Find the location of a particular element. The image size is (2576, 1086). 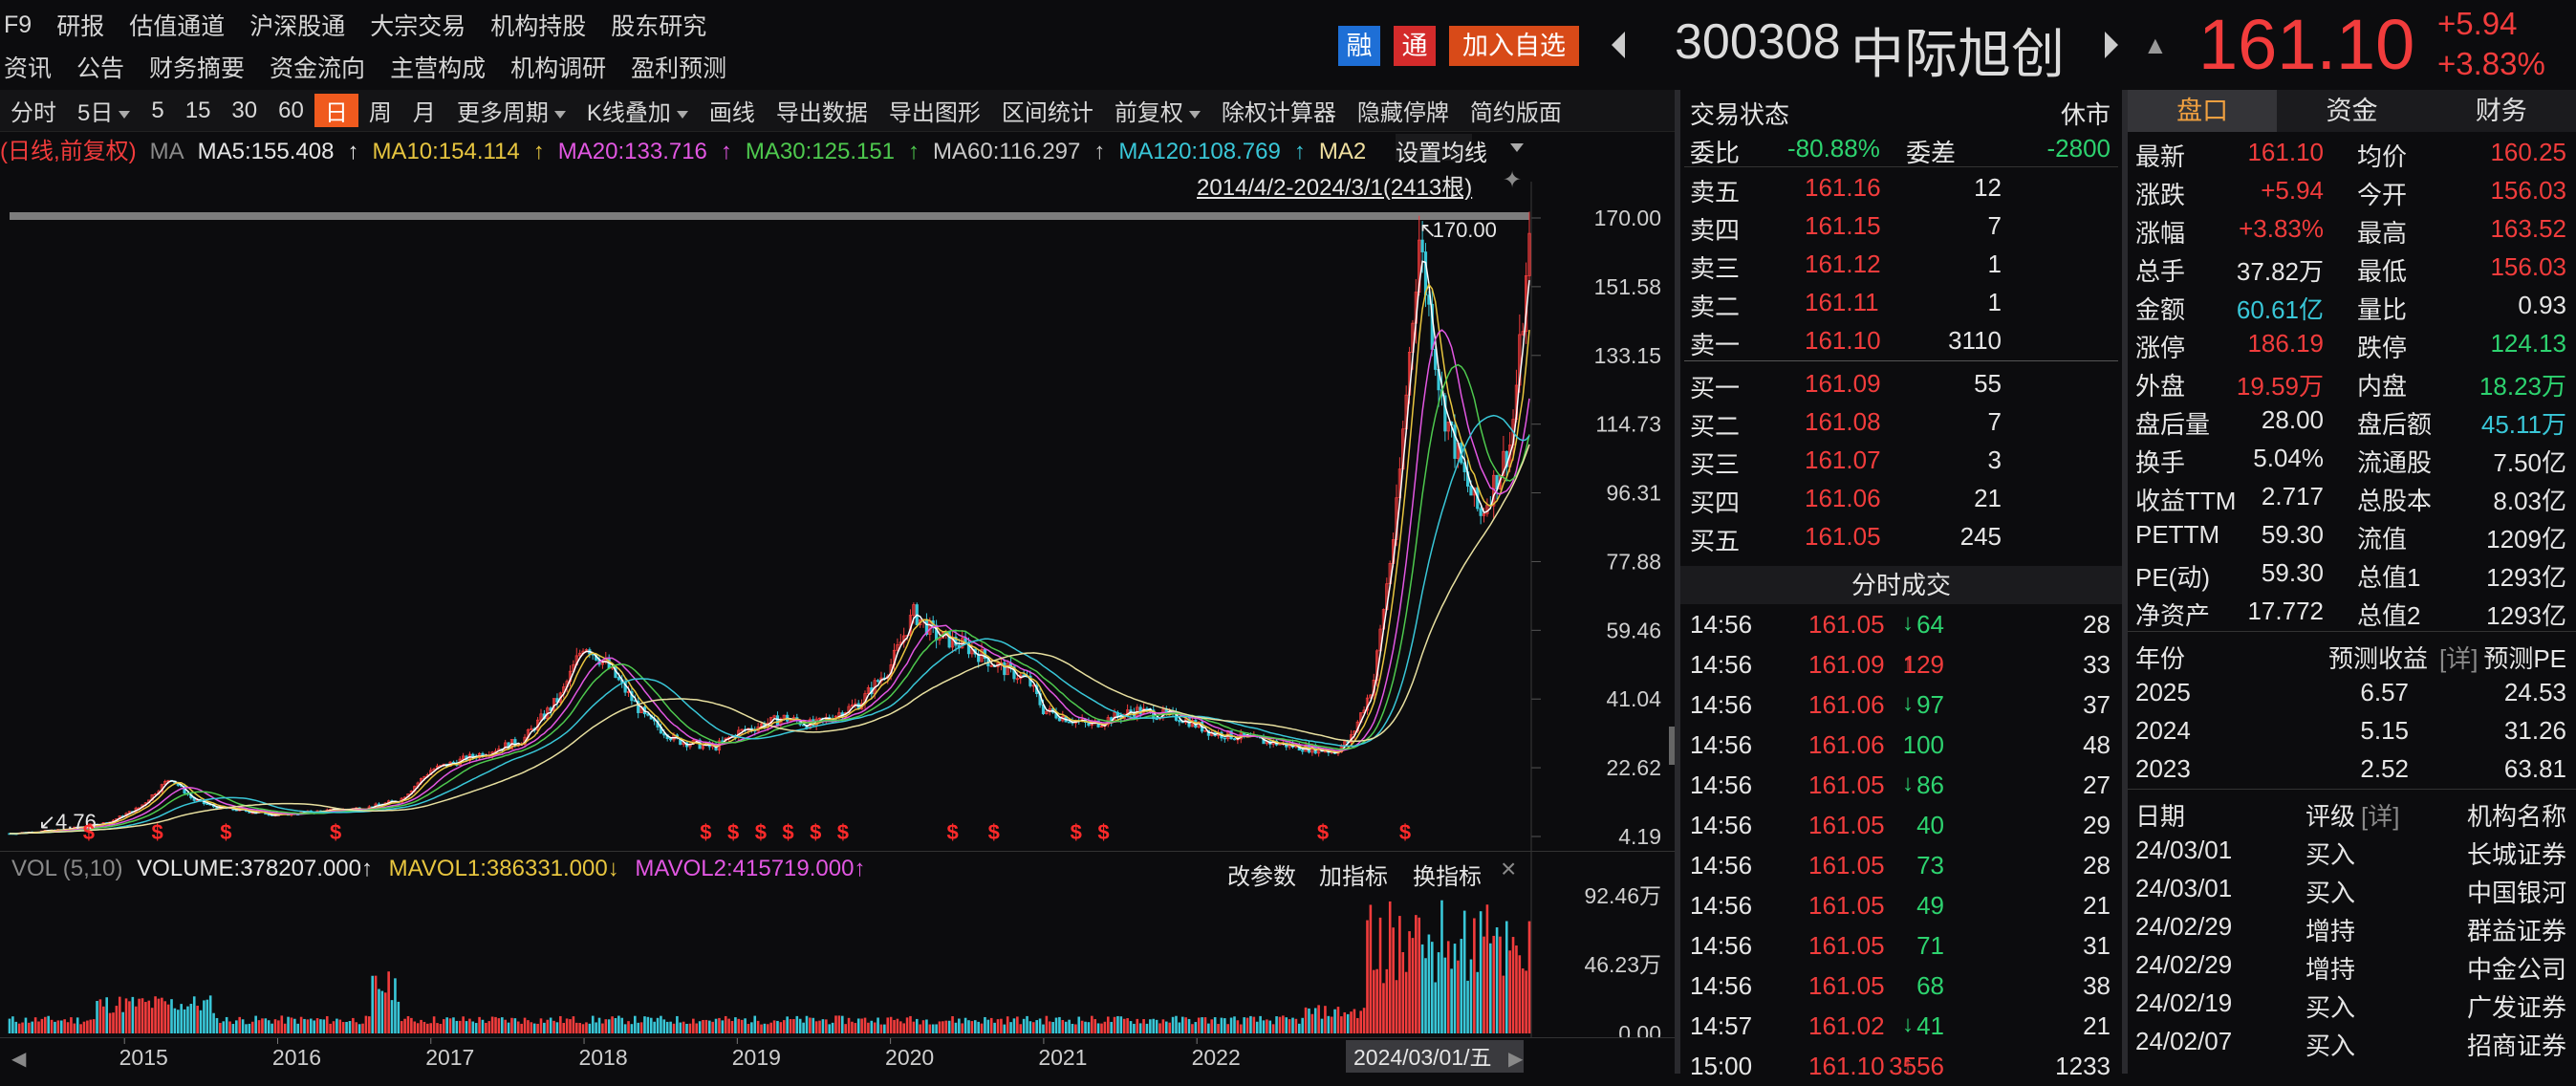

rating-detail-link: [详] is located at coordinates (2380, 816).